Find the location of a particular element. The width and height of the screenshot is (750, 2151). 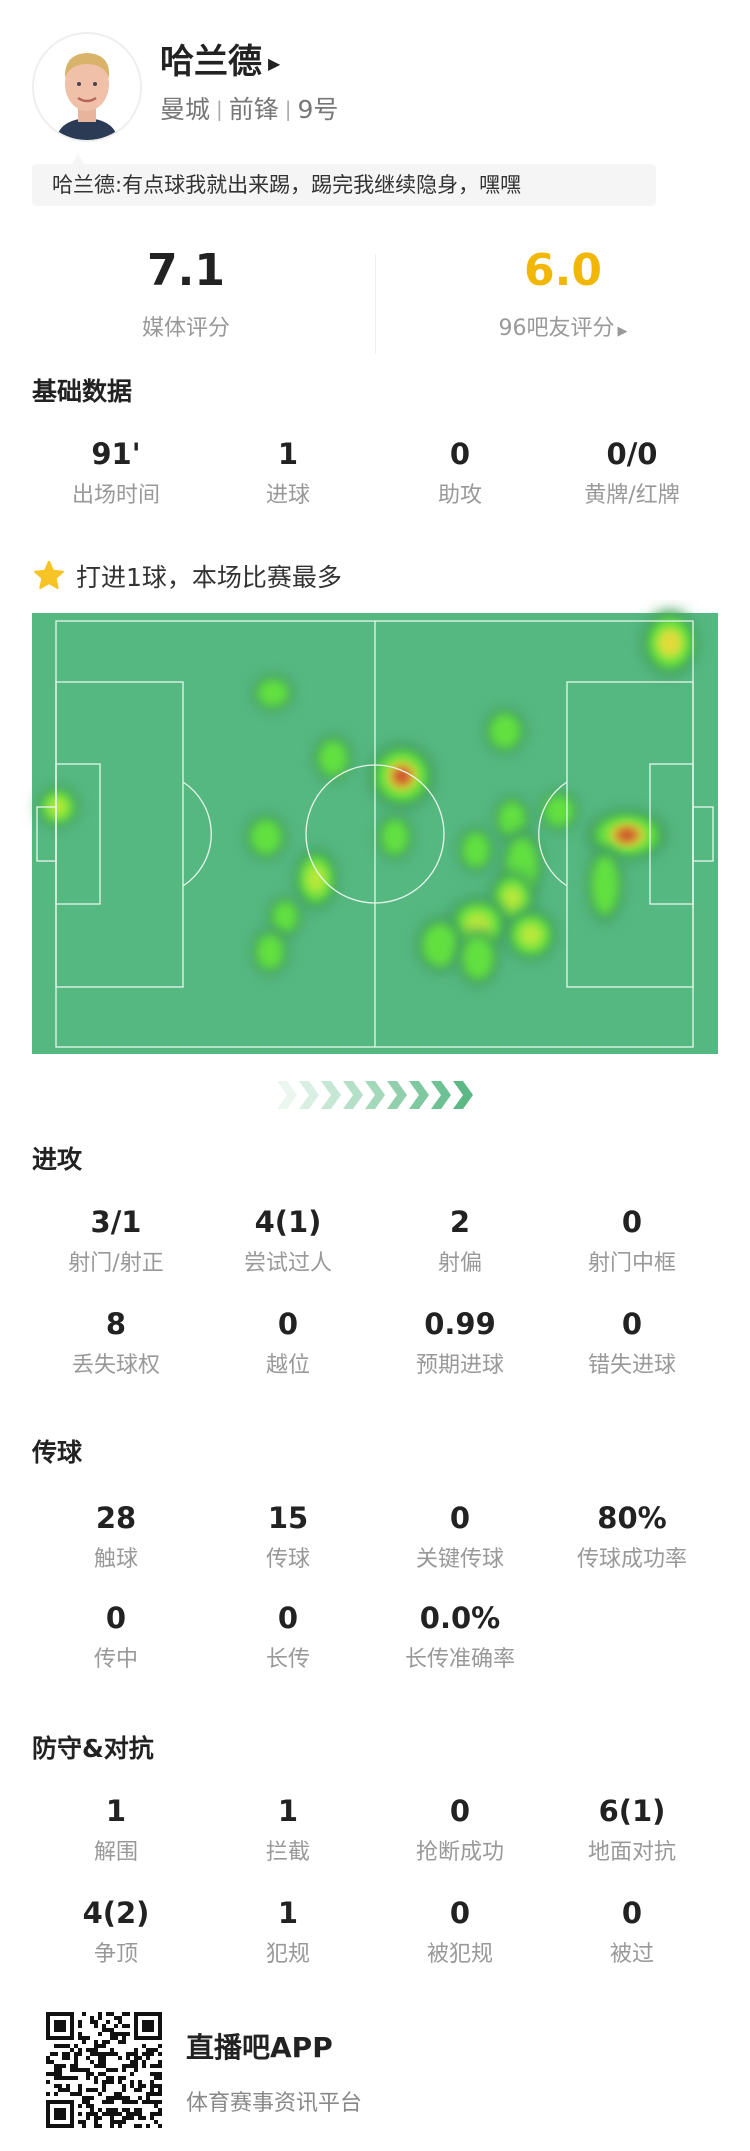

highlight-text: 打进1球，本场比赛最多 is located at coordinates (209, 577).